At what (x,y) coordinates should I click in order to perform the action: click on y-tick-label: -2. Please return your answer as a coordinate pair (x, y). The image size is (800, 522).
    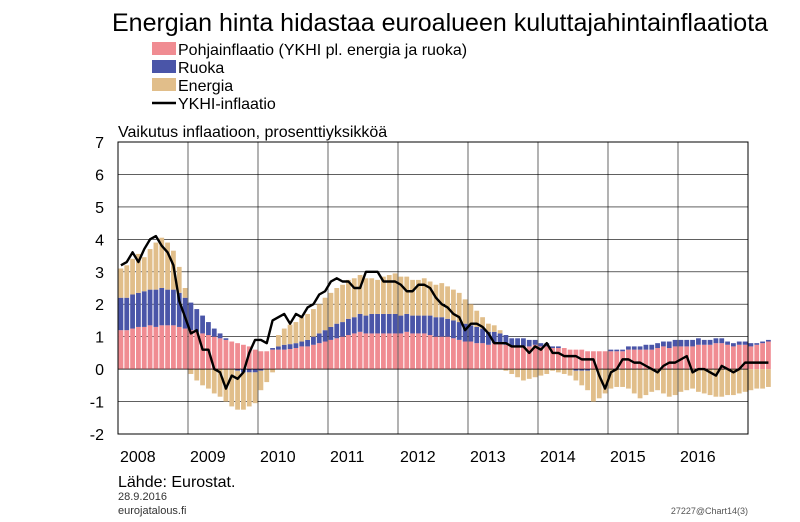
    Looking at the image, I should click on (97, 435).